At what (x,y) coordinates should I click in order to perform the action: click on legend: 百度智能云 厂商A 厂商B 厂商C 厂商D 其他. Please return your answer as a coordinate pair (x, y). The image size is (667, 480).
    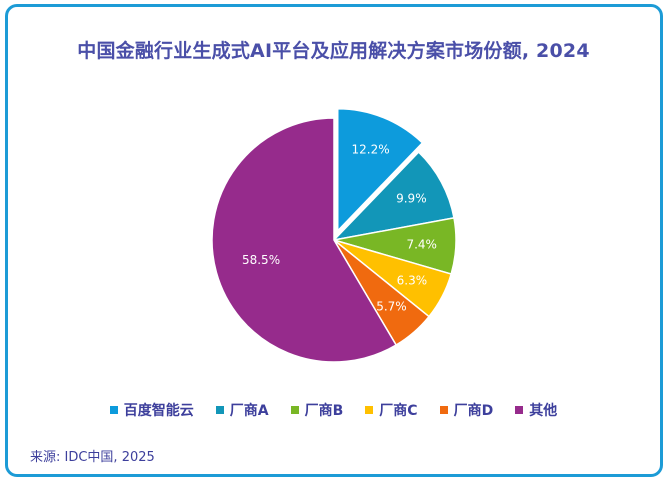
    Looking at the image, I should click on (333, 410).